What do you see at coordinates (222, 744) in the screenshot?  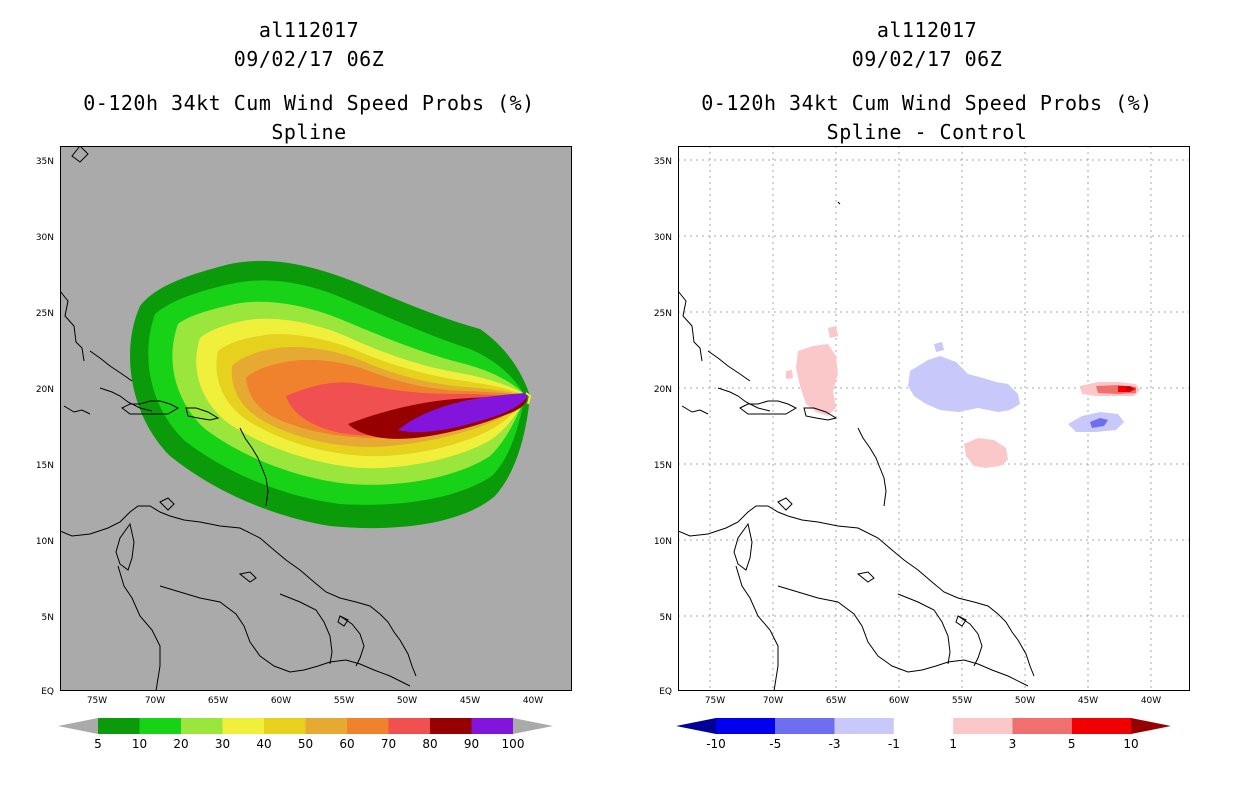 I see `colorbar-label: 30` at bounding box center [222, 744].